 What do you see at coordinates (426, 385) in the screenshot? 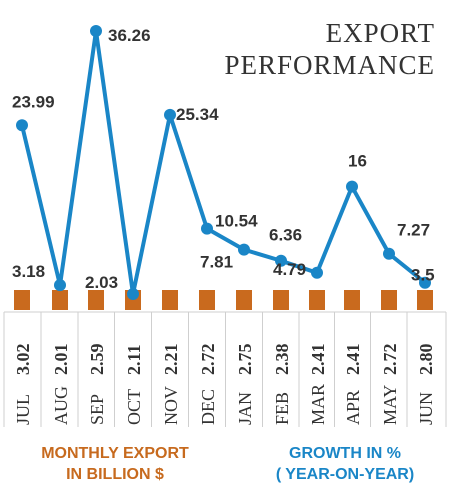
I see `category-label-group: JUN 2.80` at bounding box center [426, 385].